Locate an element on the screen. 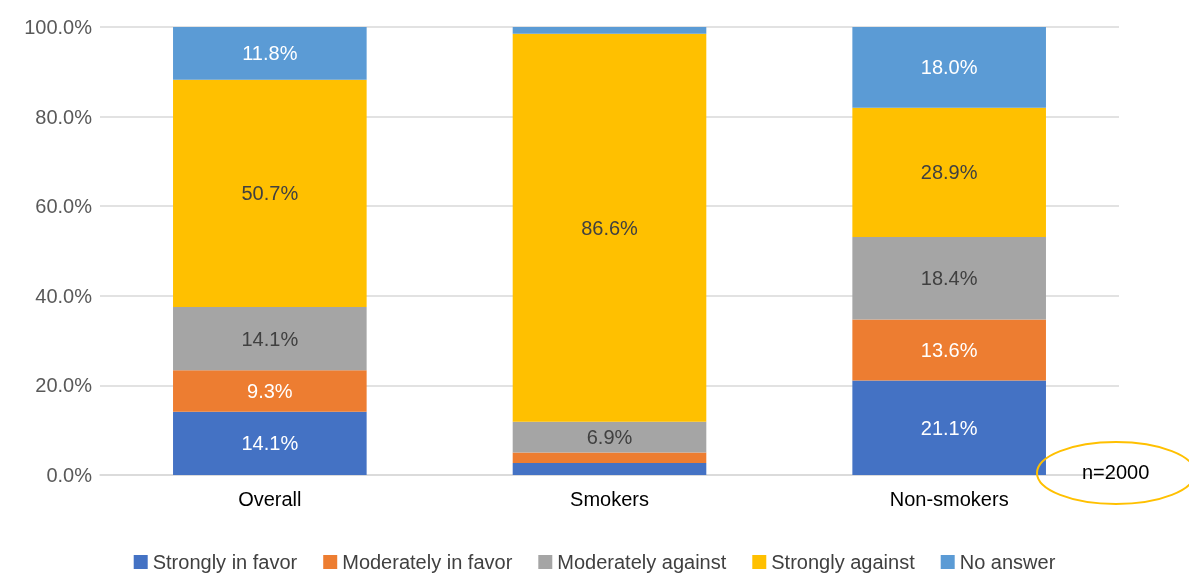 The image size is (1189, 577). x-tick-label: Overall is located at coordinates (270, 499).